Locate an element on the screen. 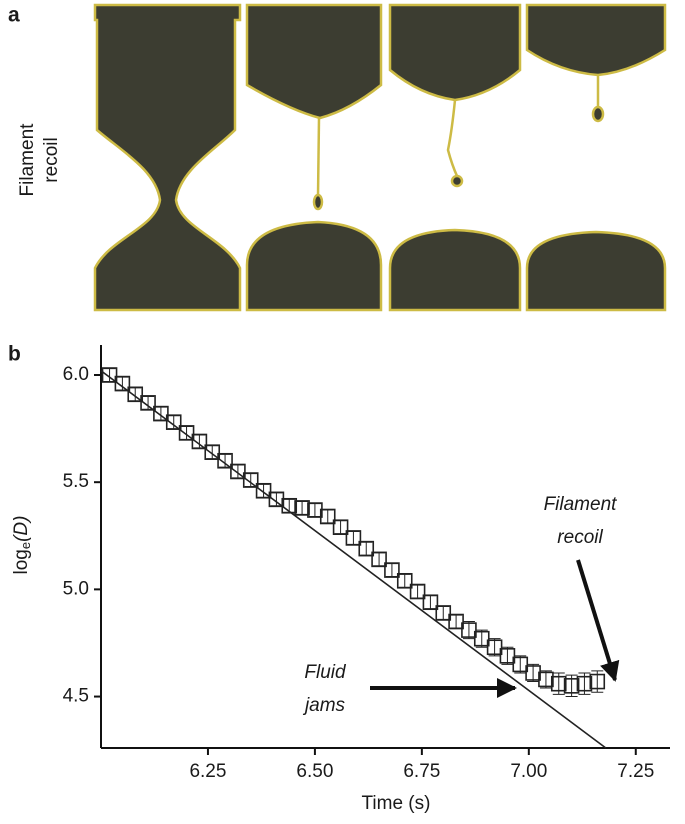 The image size is (685, 824). y-tick-label: 6.0 is located at coordinates (76, 374).